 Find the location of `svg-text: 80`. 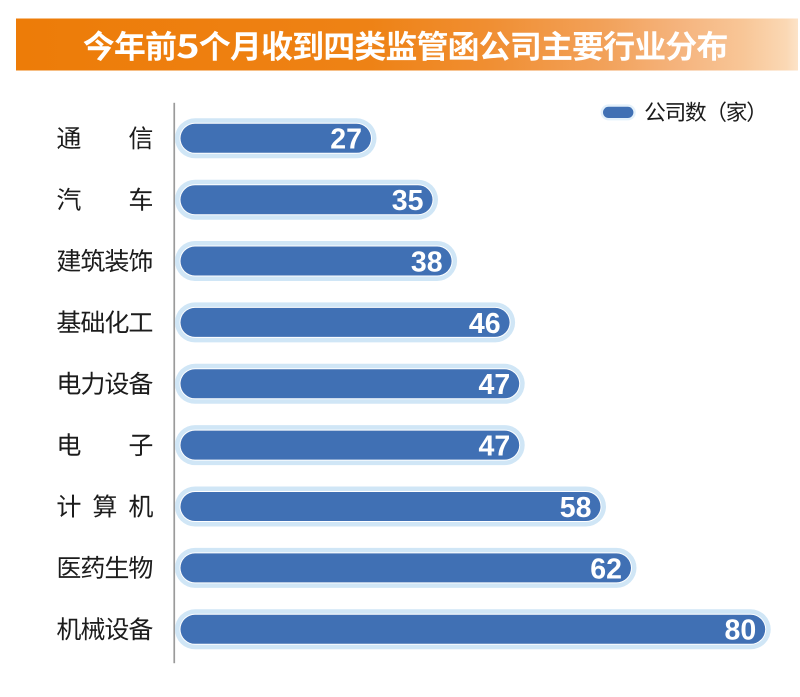

svg-text: 80 is located at coordinates (740, 631).